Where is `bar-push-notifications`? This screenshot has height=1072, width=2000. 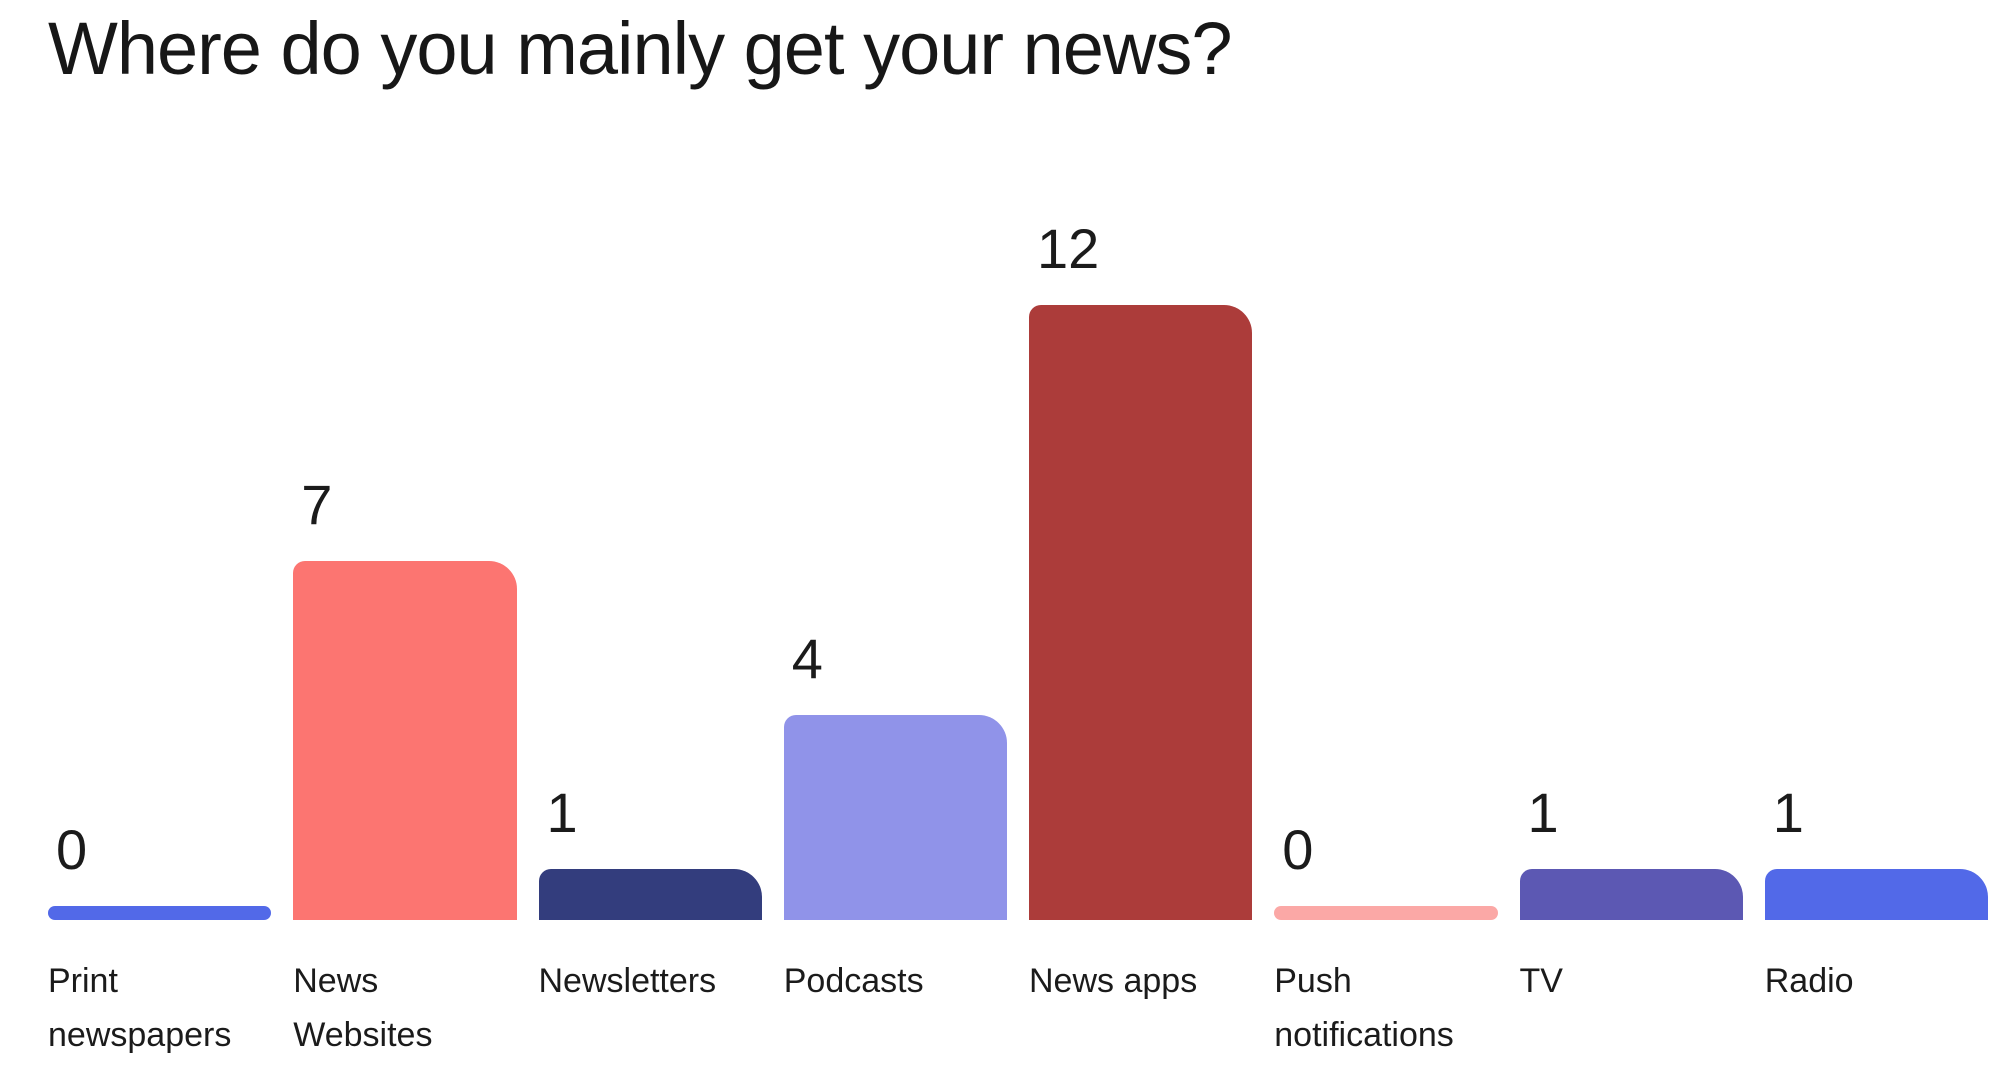 bar-push-notifications is located at coordinates (1386, 913).